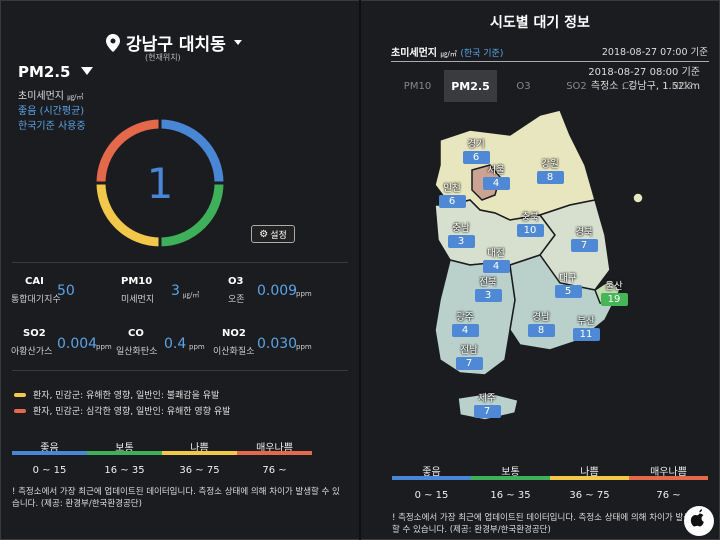 The width and height of the screenshot is (720, 540). Describe the element at coordinates (682, 86) in the screenshot. I see `tab-no2: NO2` at that location.